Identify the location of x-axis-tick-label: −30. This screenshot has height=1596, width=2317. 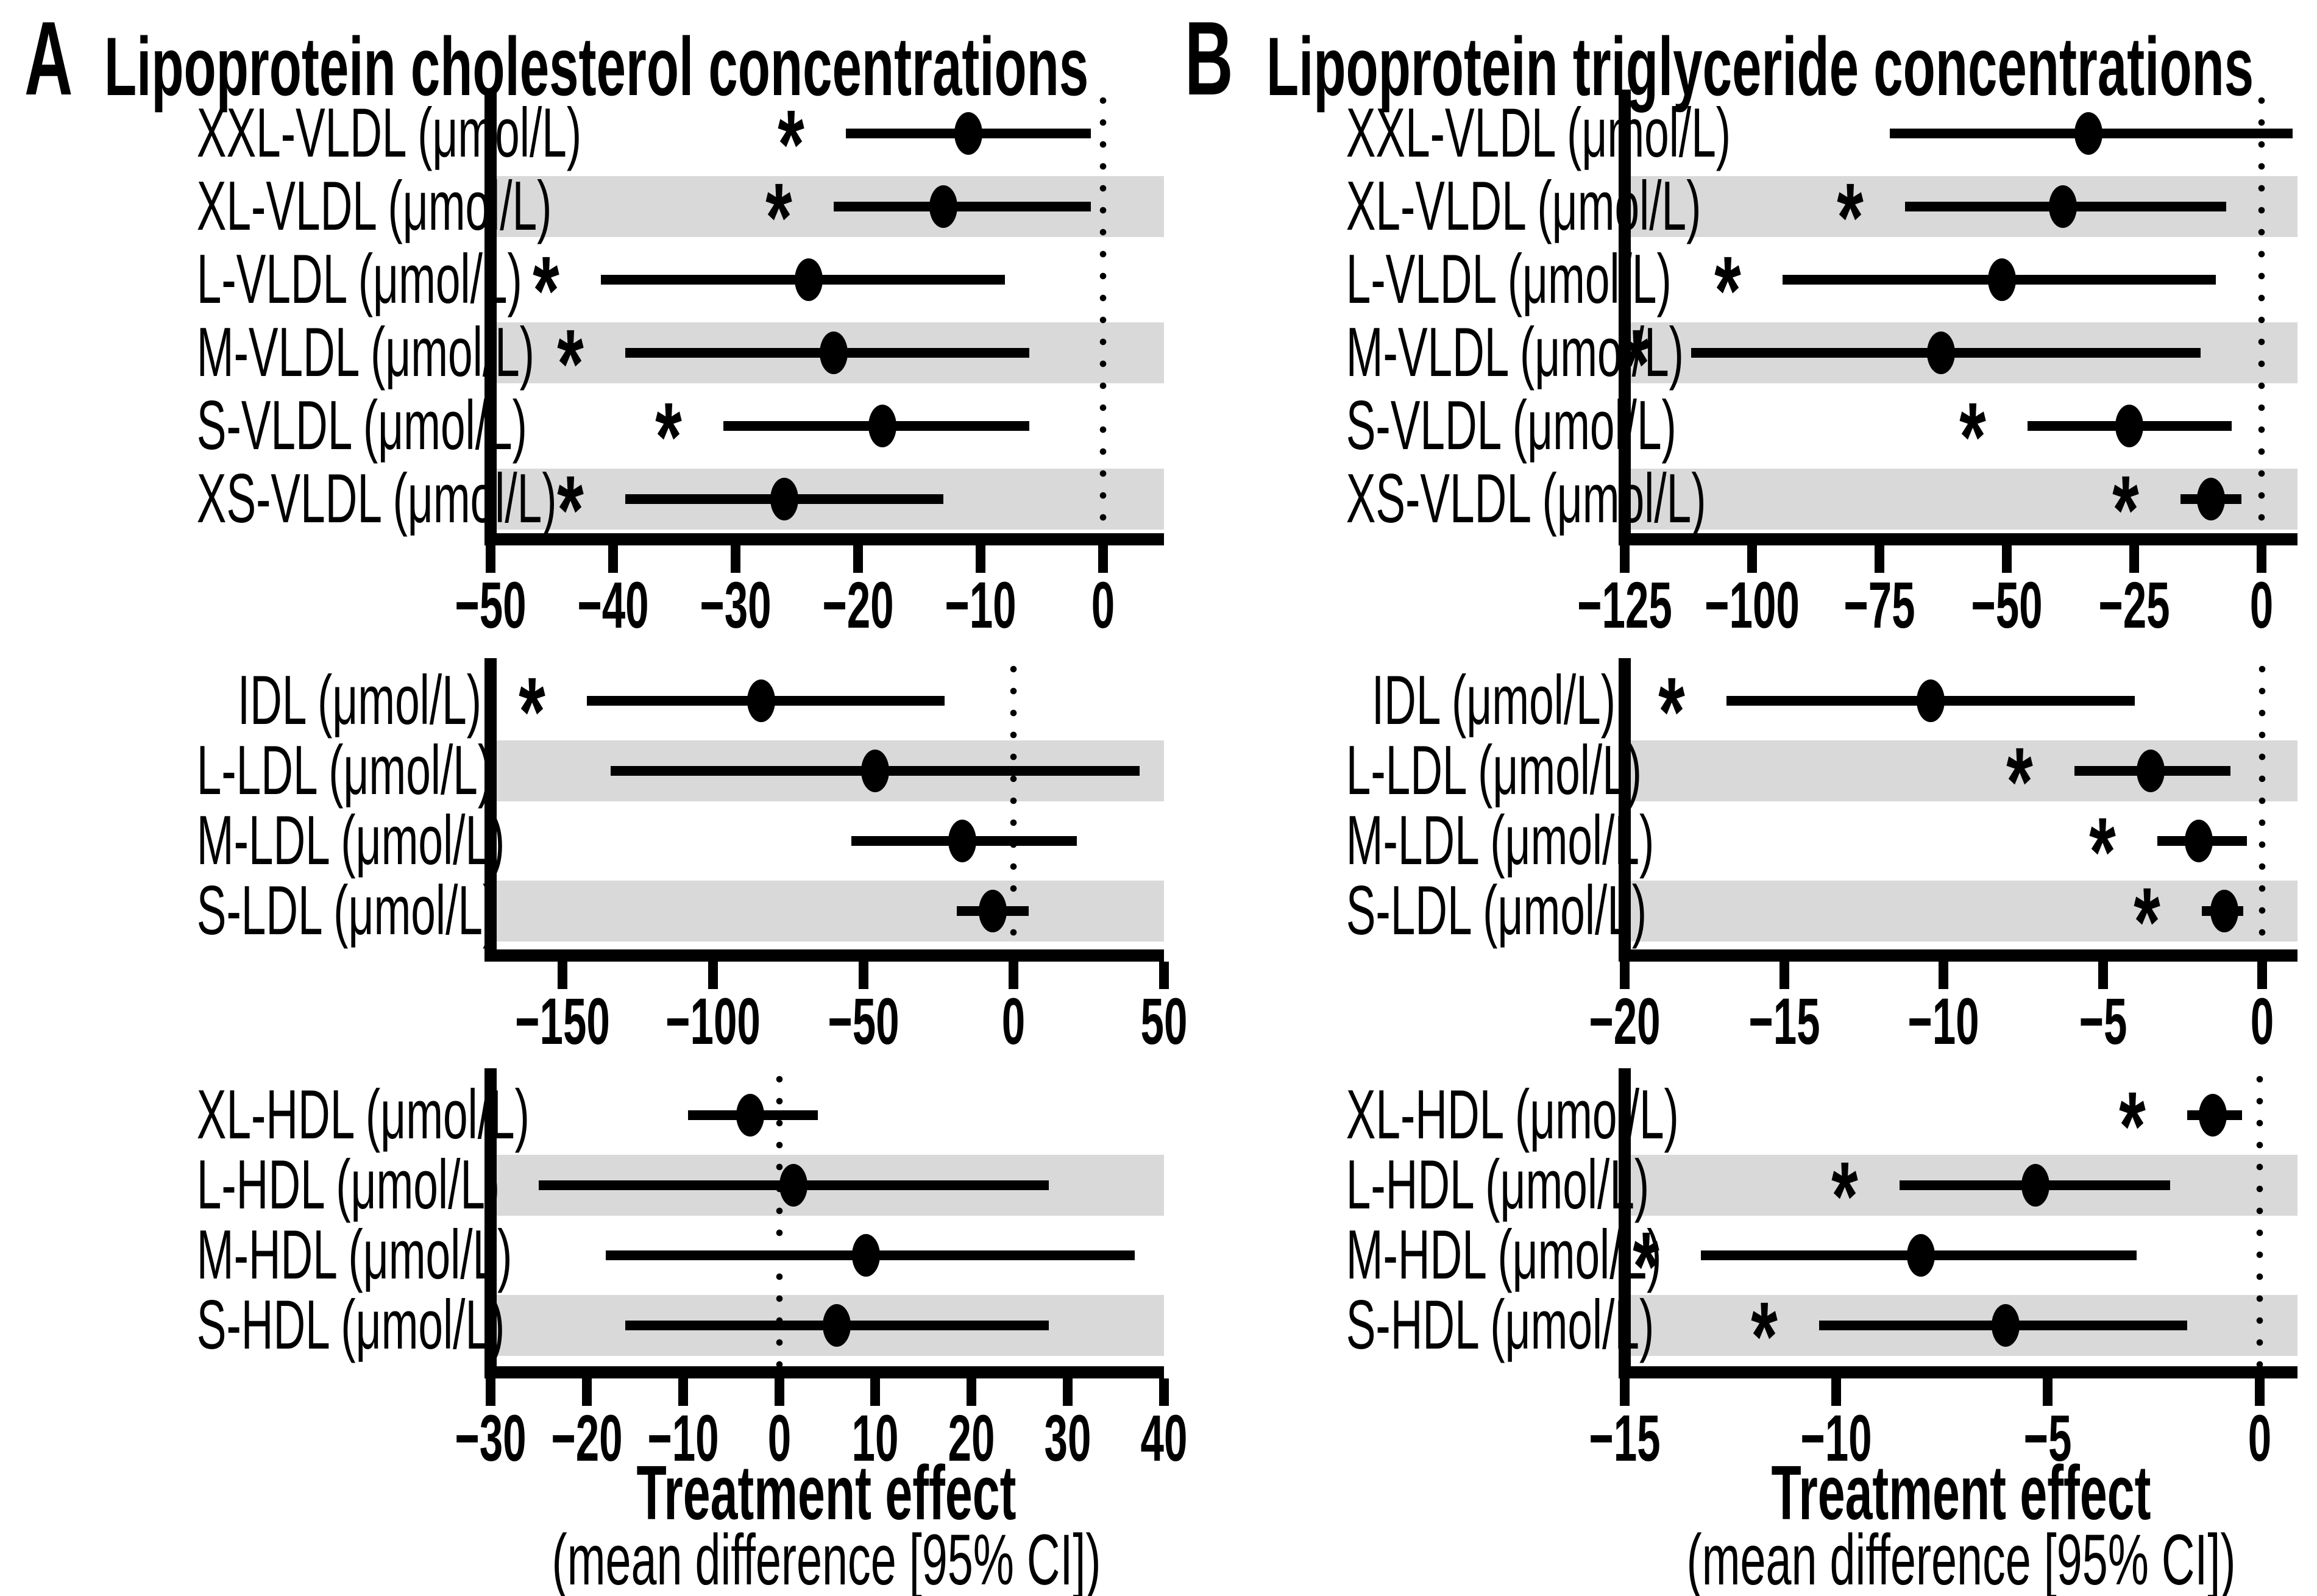
(491, 1438).